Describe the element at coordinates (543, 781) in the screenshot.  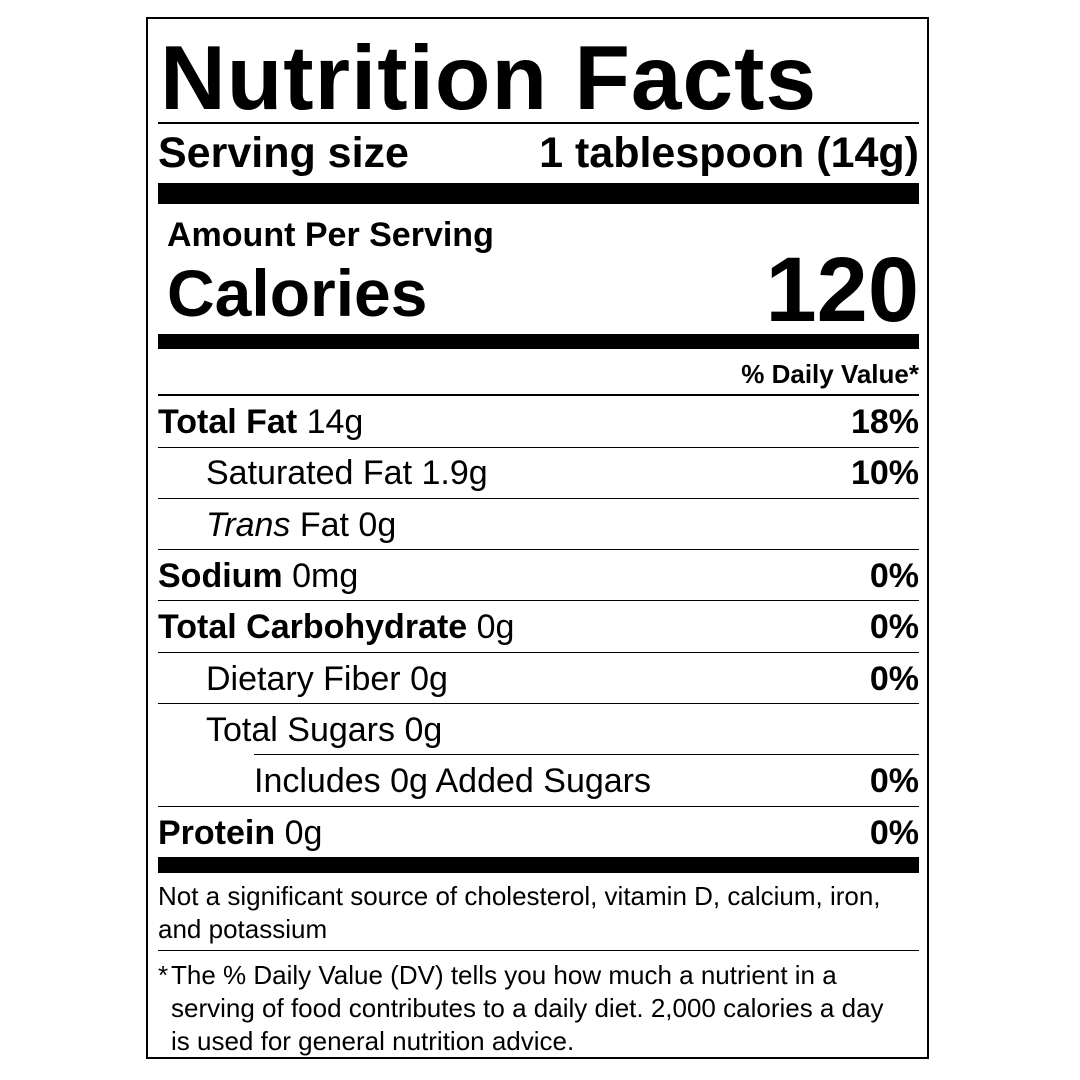
I see `nutrient-name: Added Sugars` at that location.